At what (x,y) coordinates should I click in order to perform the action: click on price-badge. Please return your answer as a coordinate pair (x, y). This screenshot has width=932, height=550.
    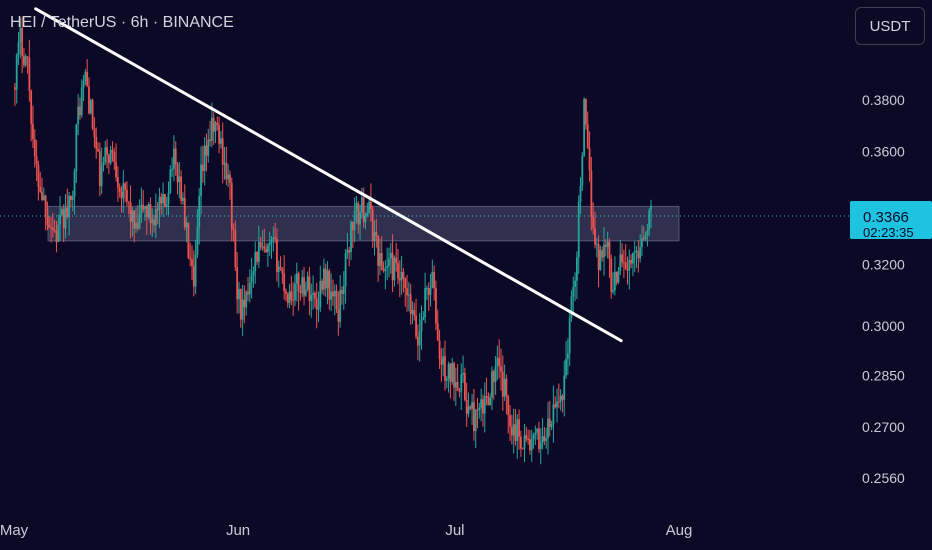
    Looking at the image, I should click on (891, 220).